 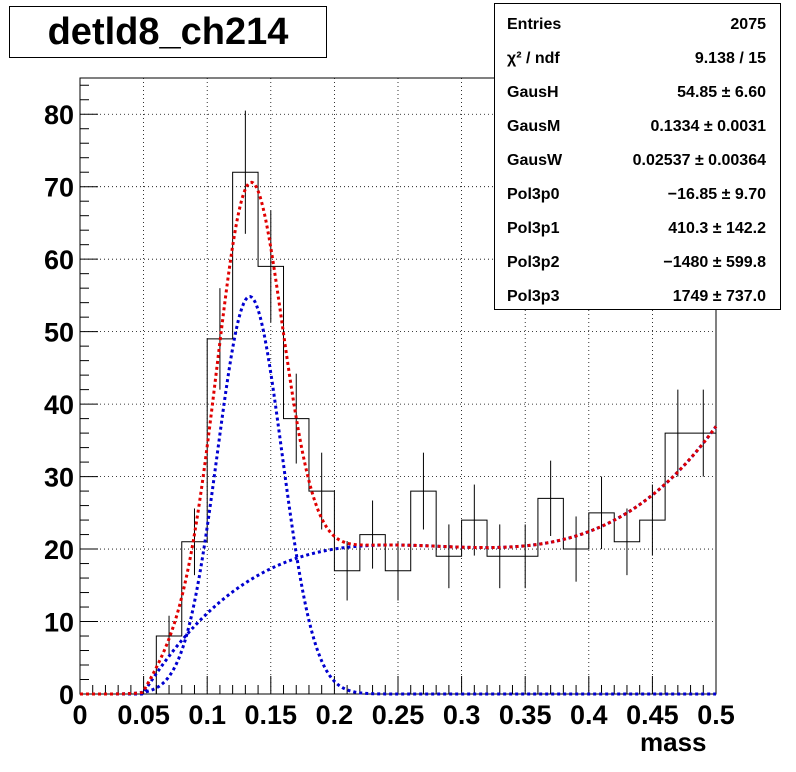 What do you see at coordinates (748, 24) in the screenshot?
I see `stat-value: 2075` at bounding box center [748, 24].